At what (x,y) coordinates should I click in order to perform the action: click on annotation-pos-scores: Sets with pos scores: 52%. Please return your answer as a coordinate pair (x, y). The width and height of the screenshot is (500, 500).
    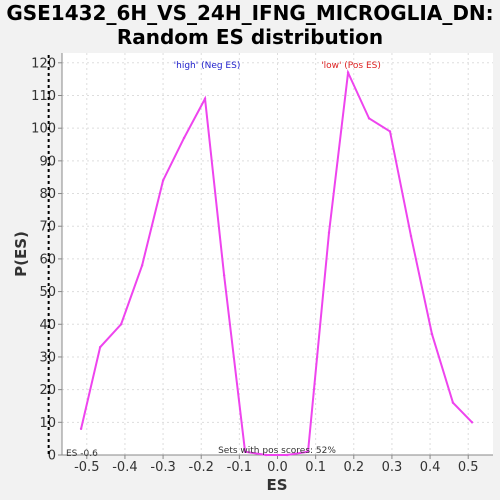
    Looking at the image, I should click on (277, 451).